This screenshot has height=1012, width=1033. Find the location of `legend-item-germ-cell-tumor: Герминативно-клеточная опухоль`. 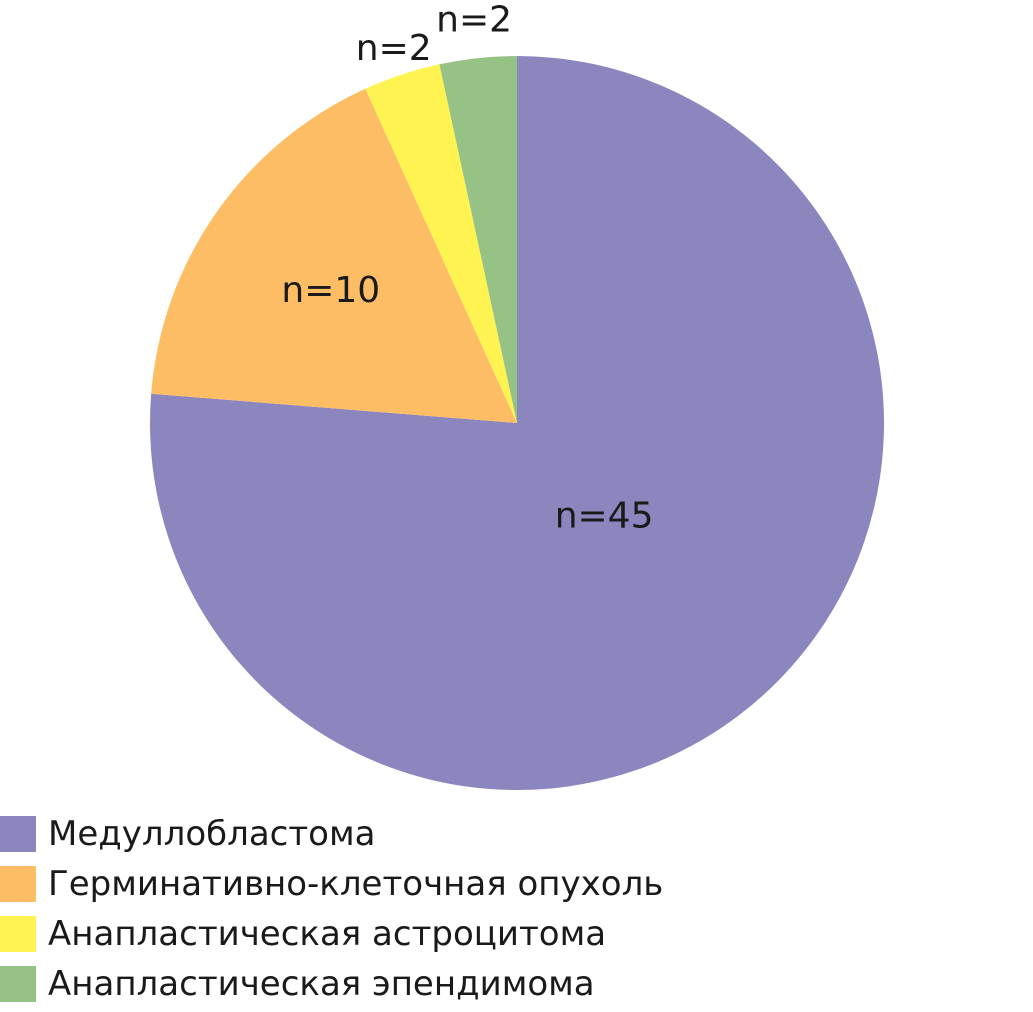

legend-item-germ-cell-tumor: Герминативно-клеточная опухоль is located at coordinates (380, 884).